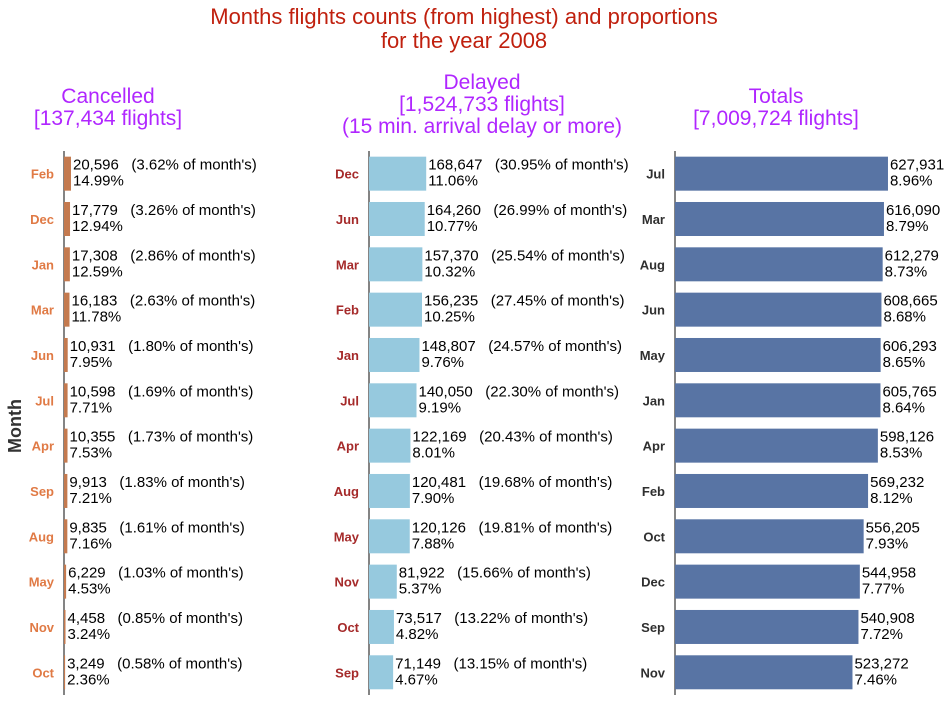  I want to click on panel-cancelled-share-label-apr: 7.53%, so click(91, 453).